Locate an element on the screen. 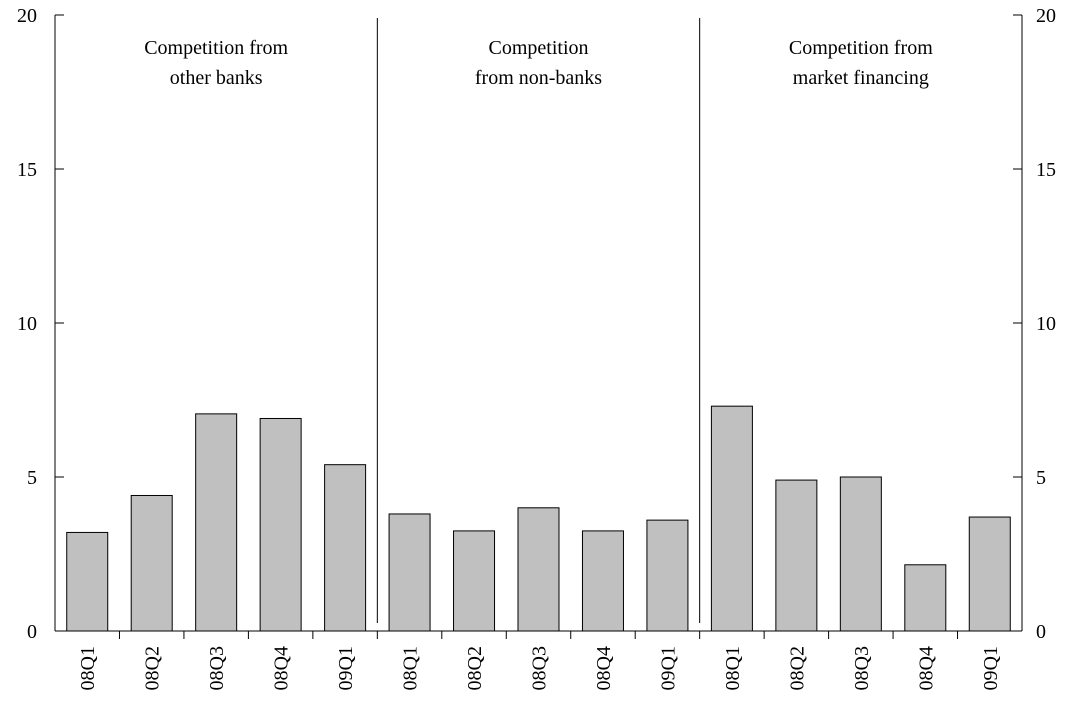 The image size is (1078, 715). y-tick-label-right: 0 is located at coordinates (1041, 632).